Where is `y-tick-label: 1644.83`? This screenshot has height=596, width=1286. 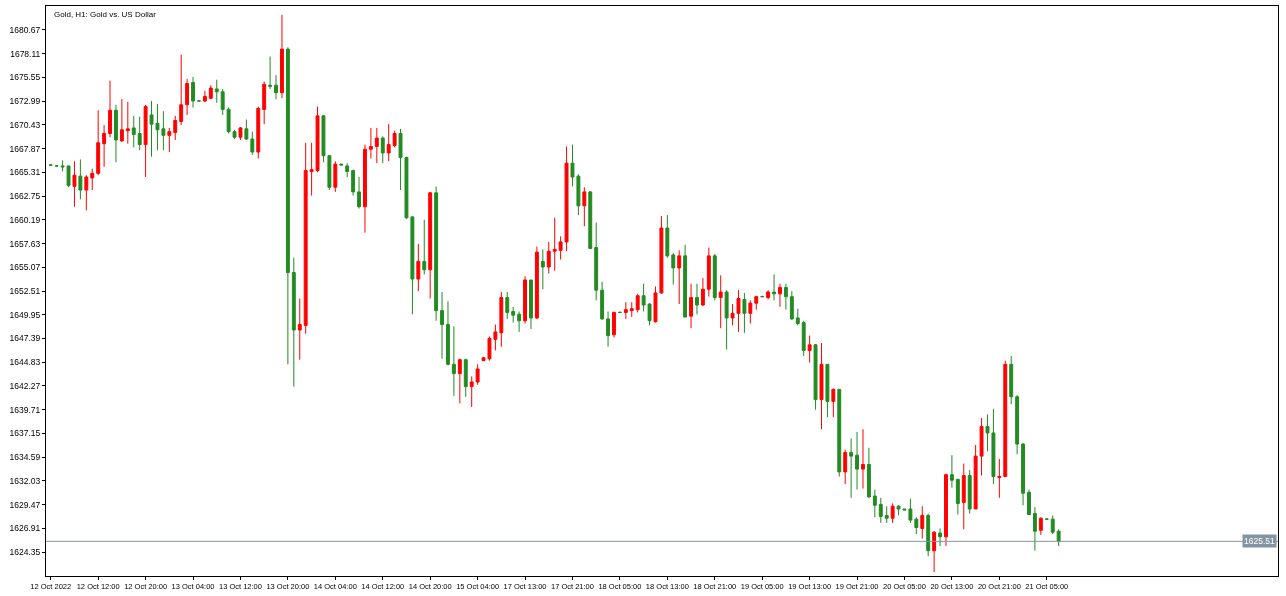
y-tick-label: 1644.83 is located at coordinates (25, 362).